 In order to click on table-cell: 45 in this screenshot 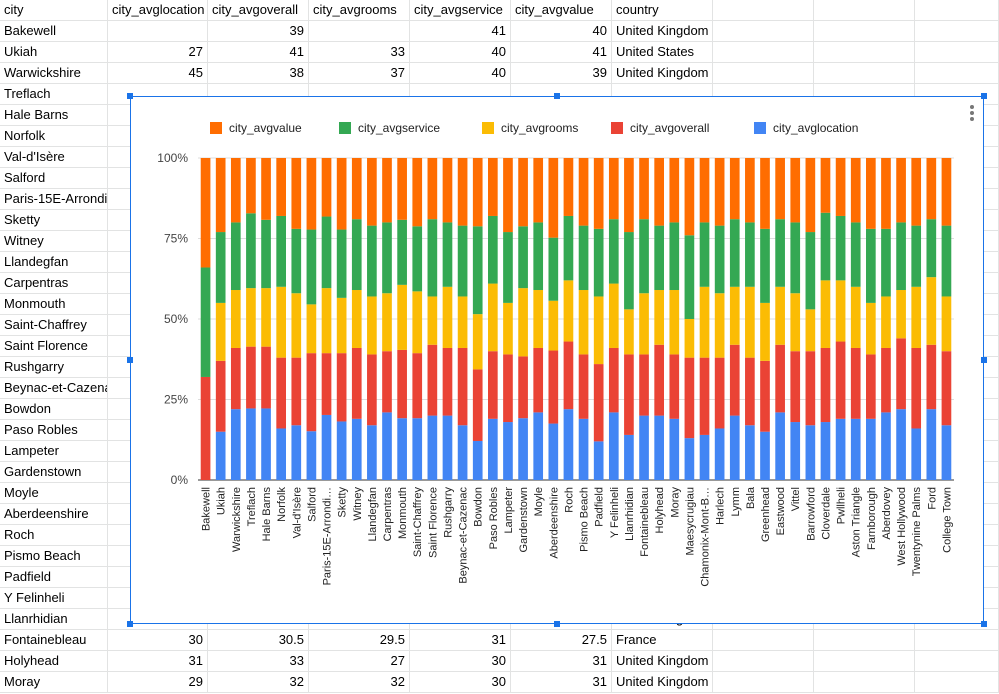, I will do `click(158, 73)`.